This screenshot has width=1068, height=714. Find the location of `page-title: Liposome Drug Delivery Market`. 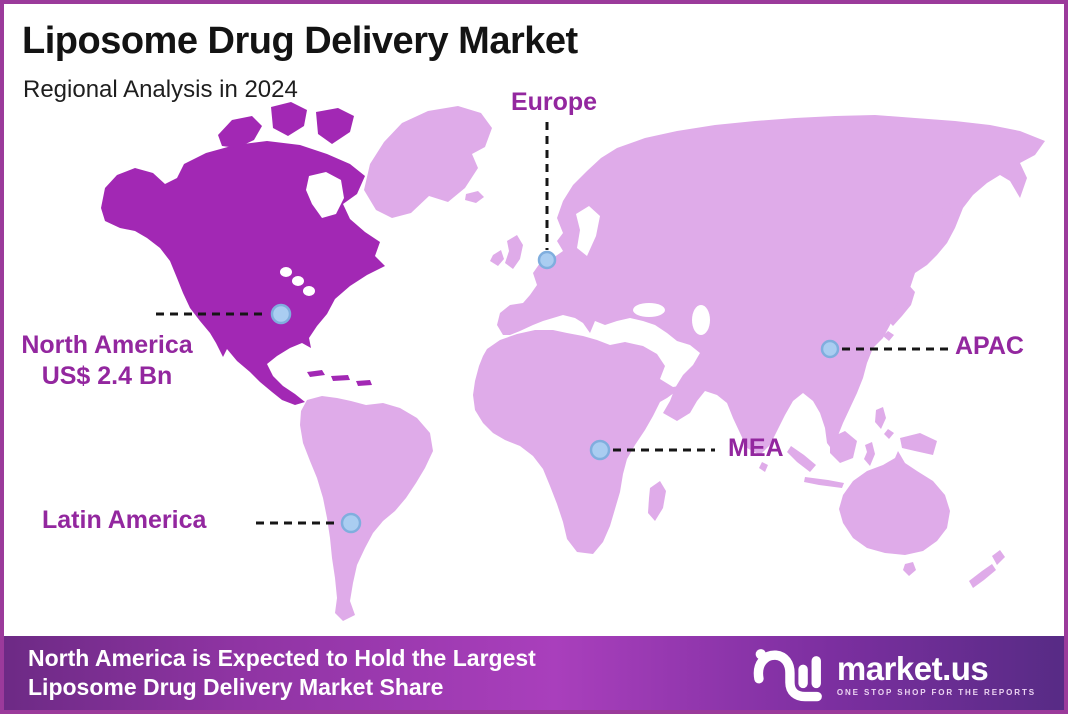

page-title: Liposome Drug Delivery Market is located at coordinates (300, 41).